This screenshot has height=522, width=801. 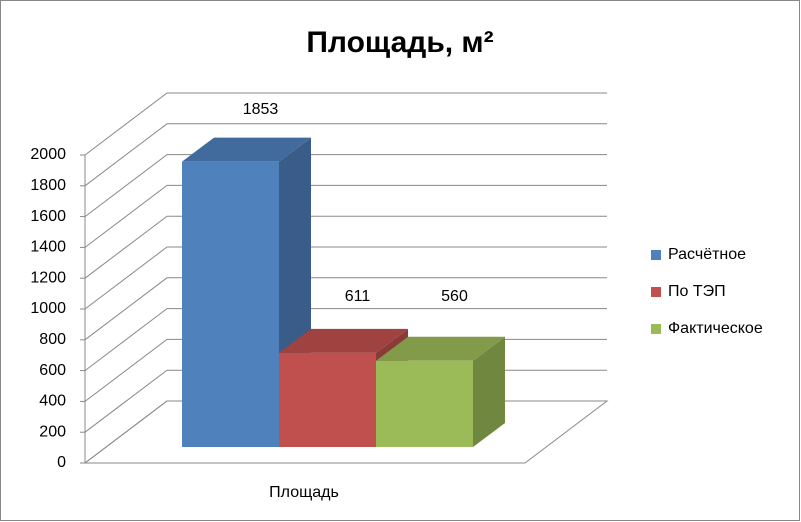 I want to click on y-tick-label: 600, so click(x=52, y=370).